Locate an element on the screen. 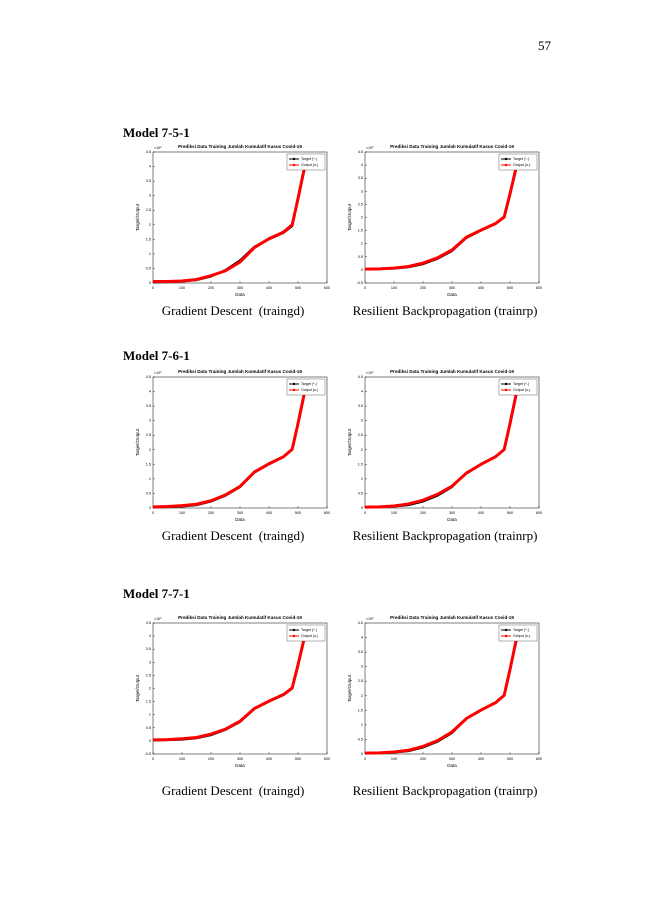  y-axis-label: Target/Output is located at coordinates (349, 442).